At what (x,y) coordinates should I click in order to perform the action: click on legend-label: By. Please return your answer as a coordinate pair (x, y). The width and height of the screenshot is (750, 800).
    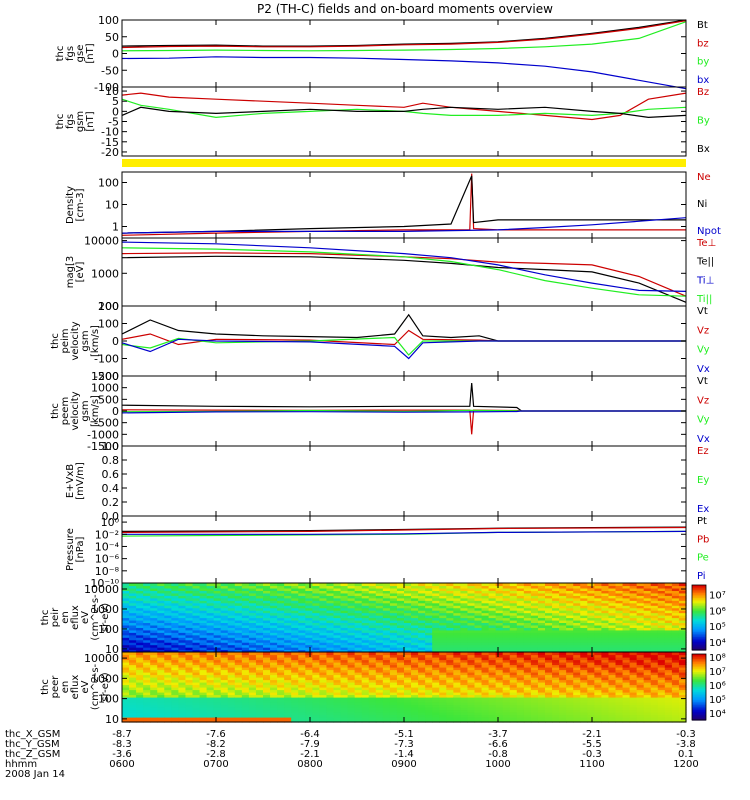
    Looking at the image, I should click on (703, 121).